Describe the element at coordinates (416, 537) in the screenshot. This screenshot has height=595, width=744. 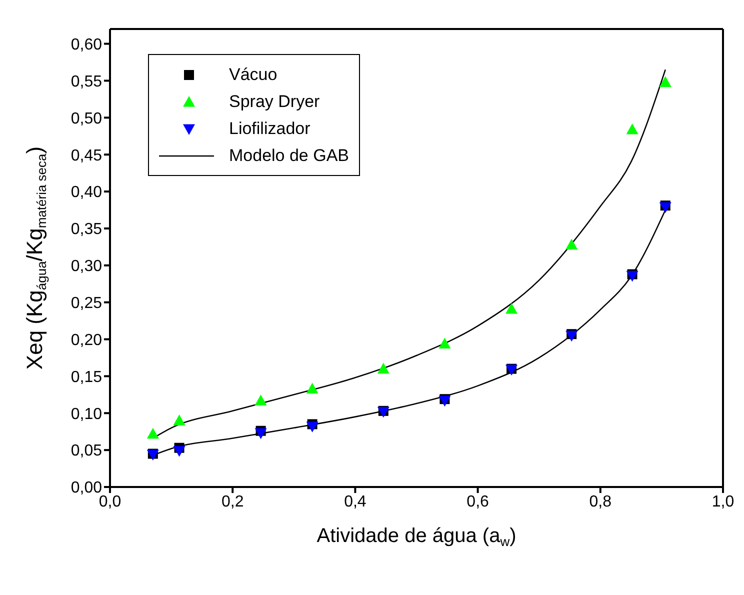
I see `x-axis-title: Atividade de água (a$_{w}$)` at that location.